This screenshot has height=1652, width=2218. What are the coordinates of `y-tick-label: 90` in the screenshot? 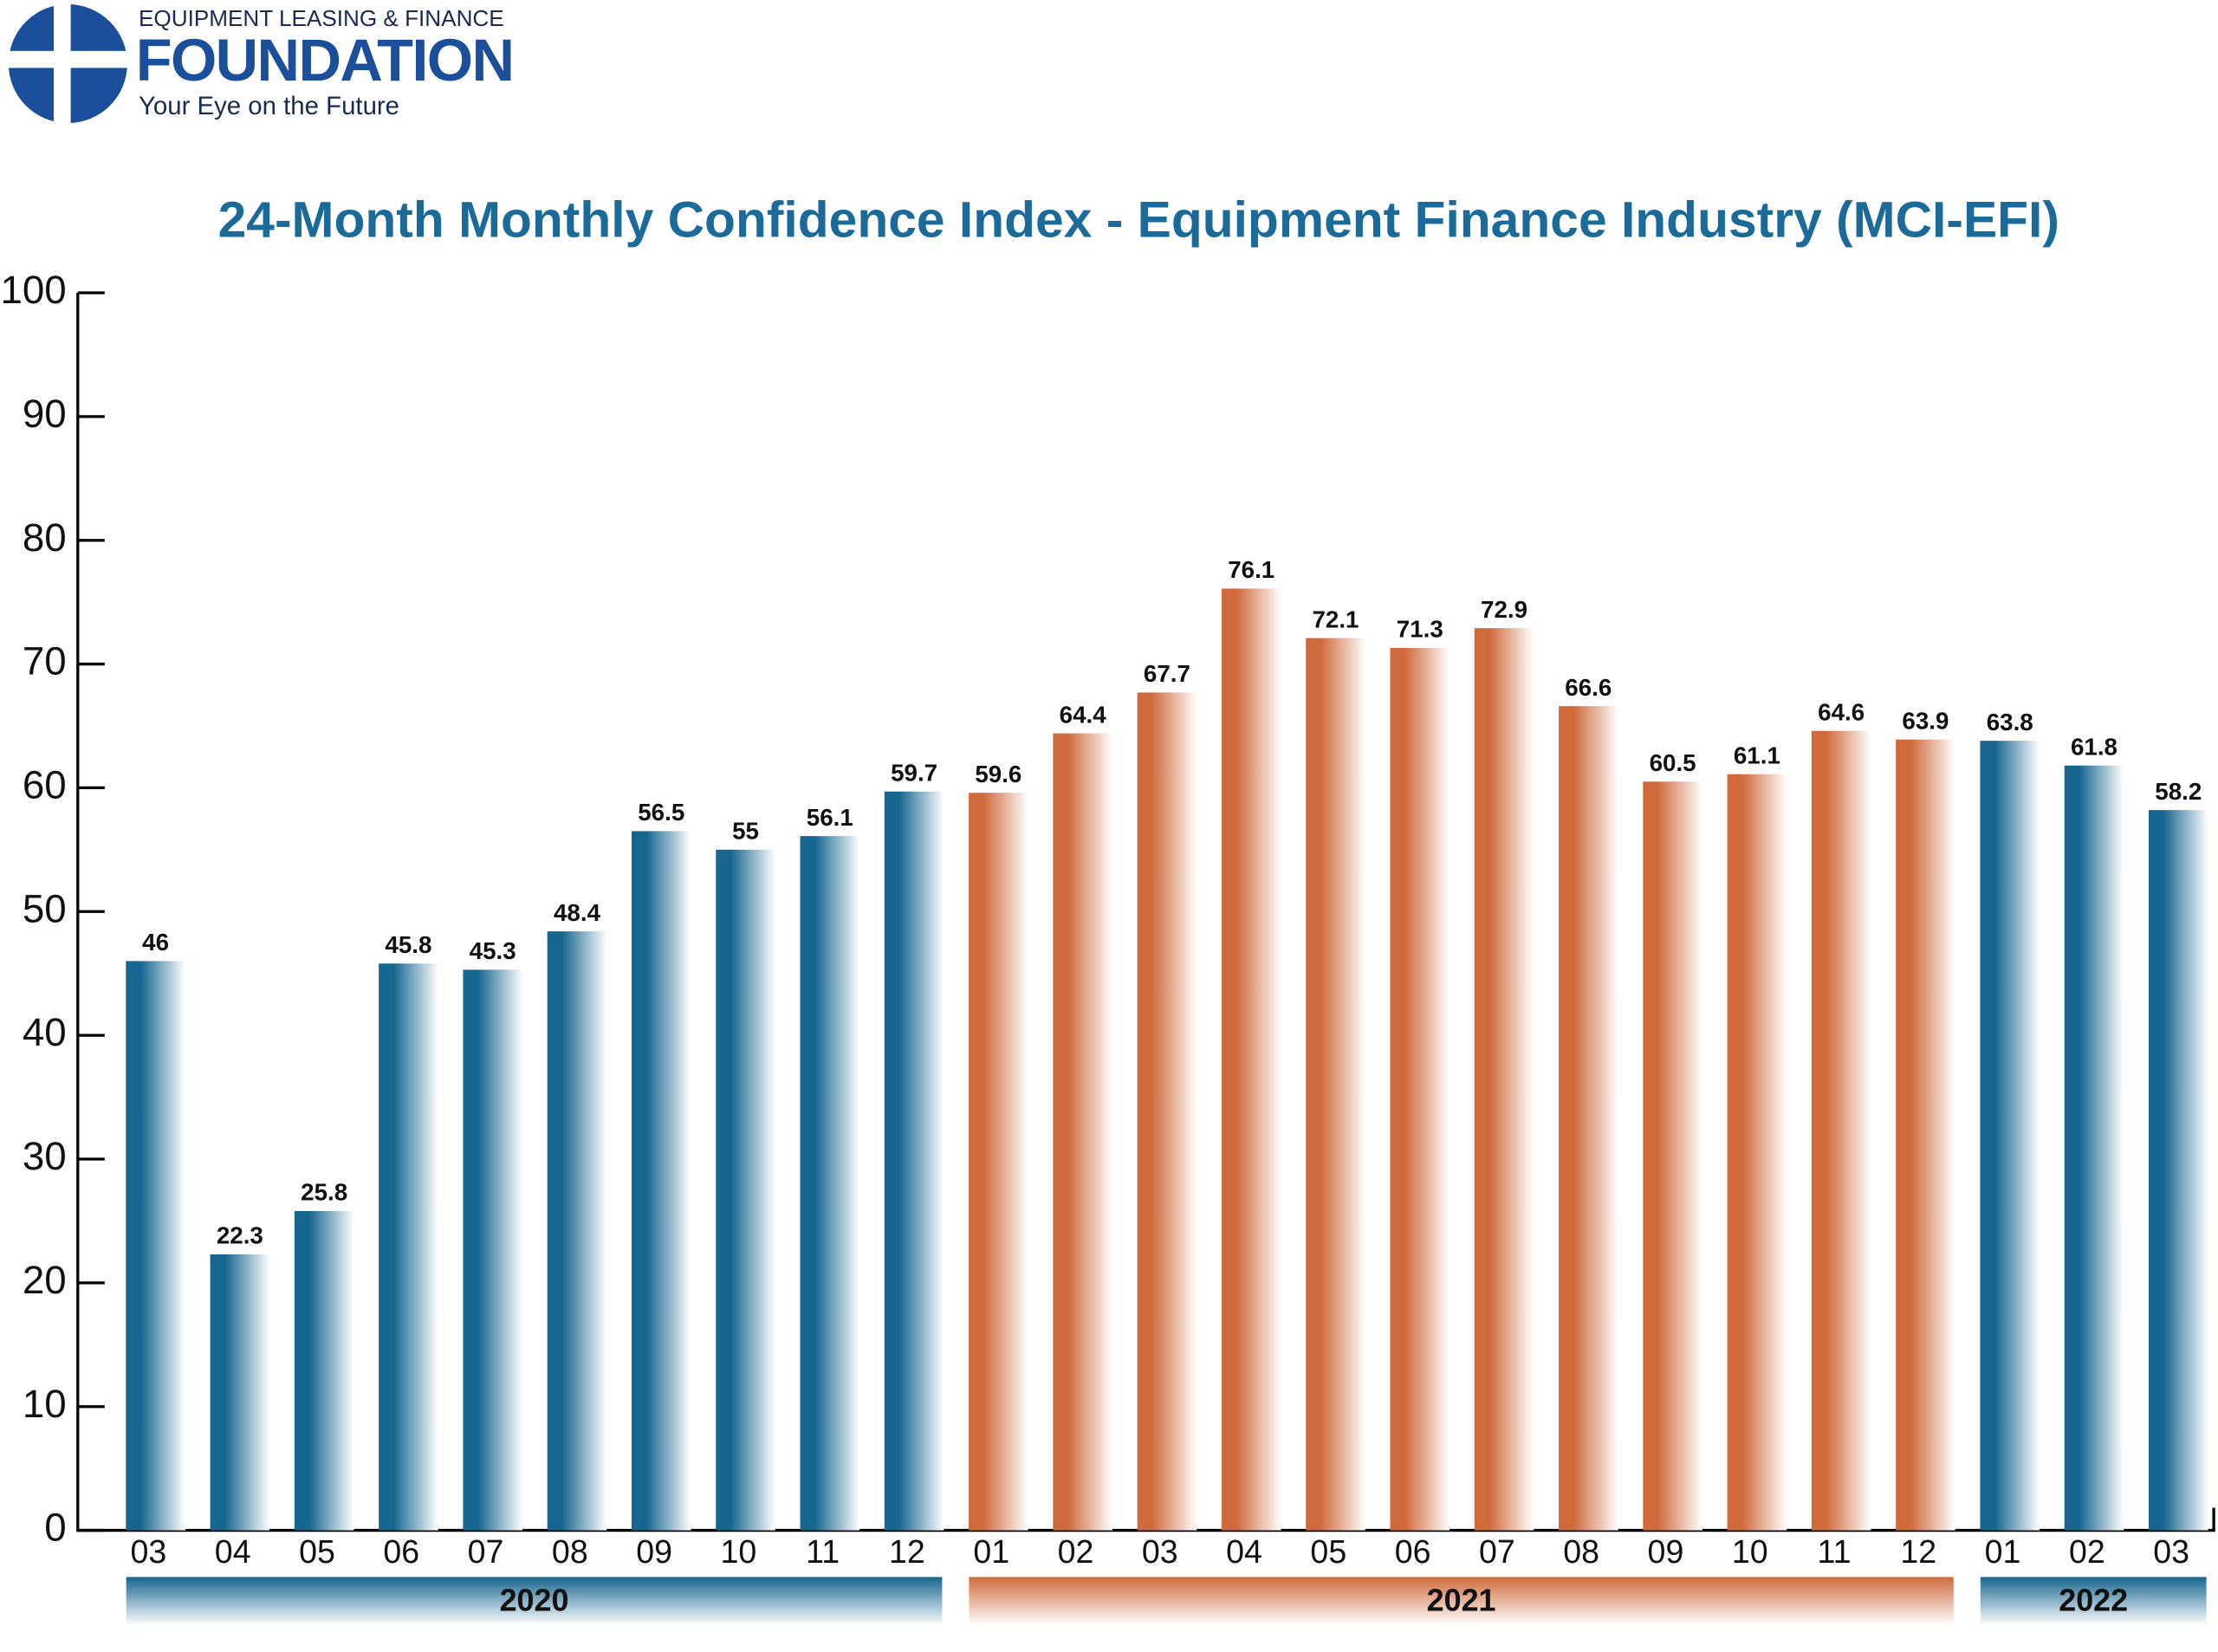 It's located at (45, 414).